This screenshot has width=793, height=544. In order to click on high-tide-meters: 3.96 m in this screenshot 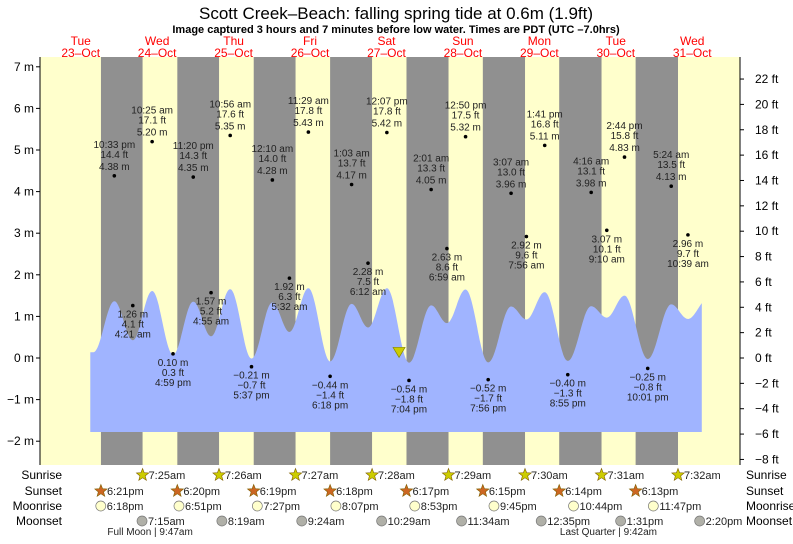, I will do `click(511, 184)`.